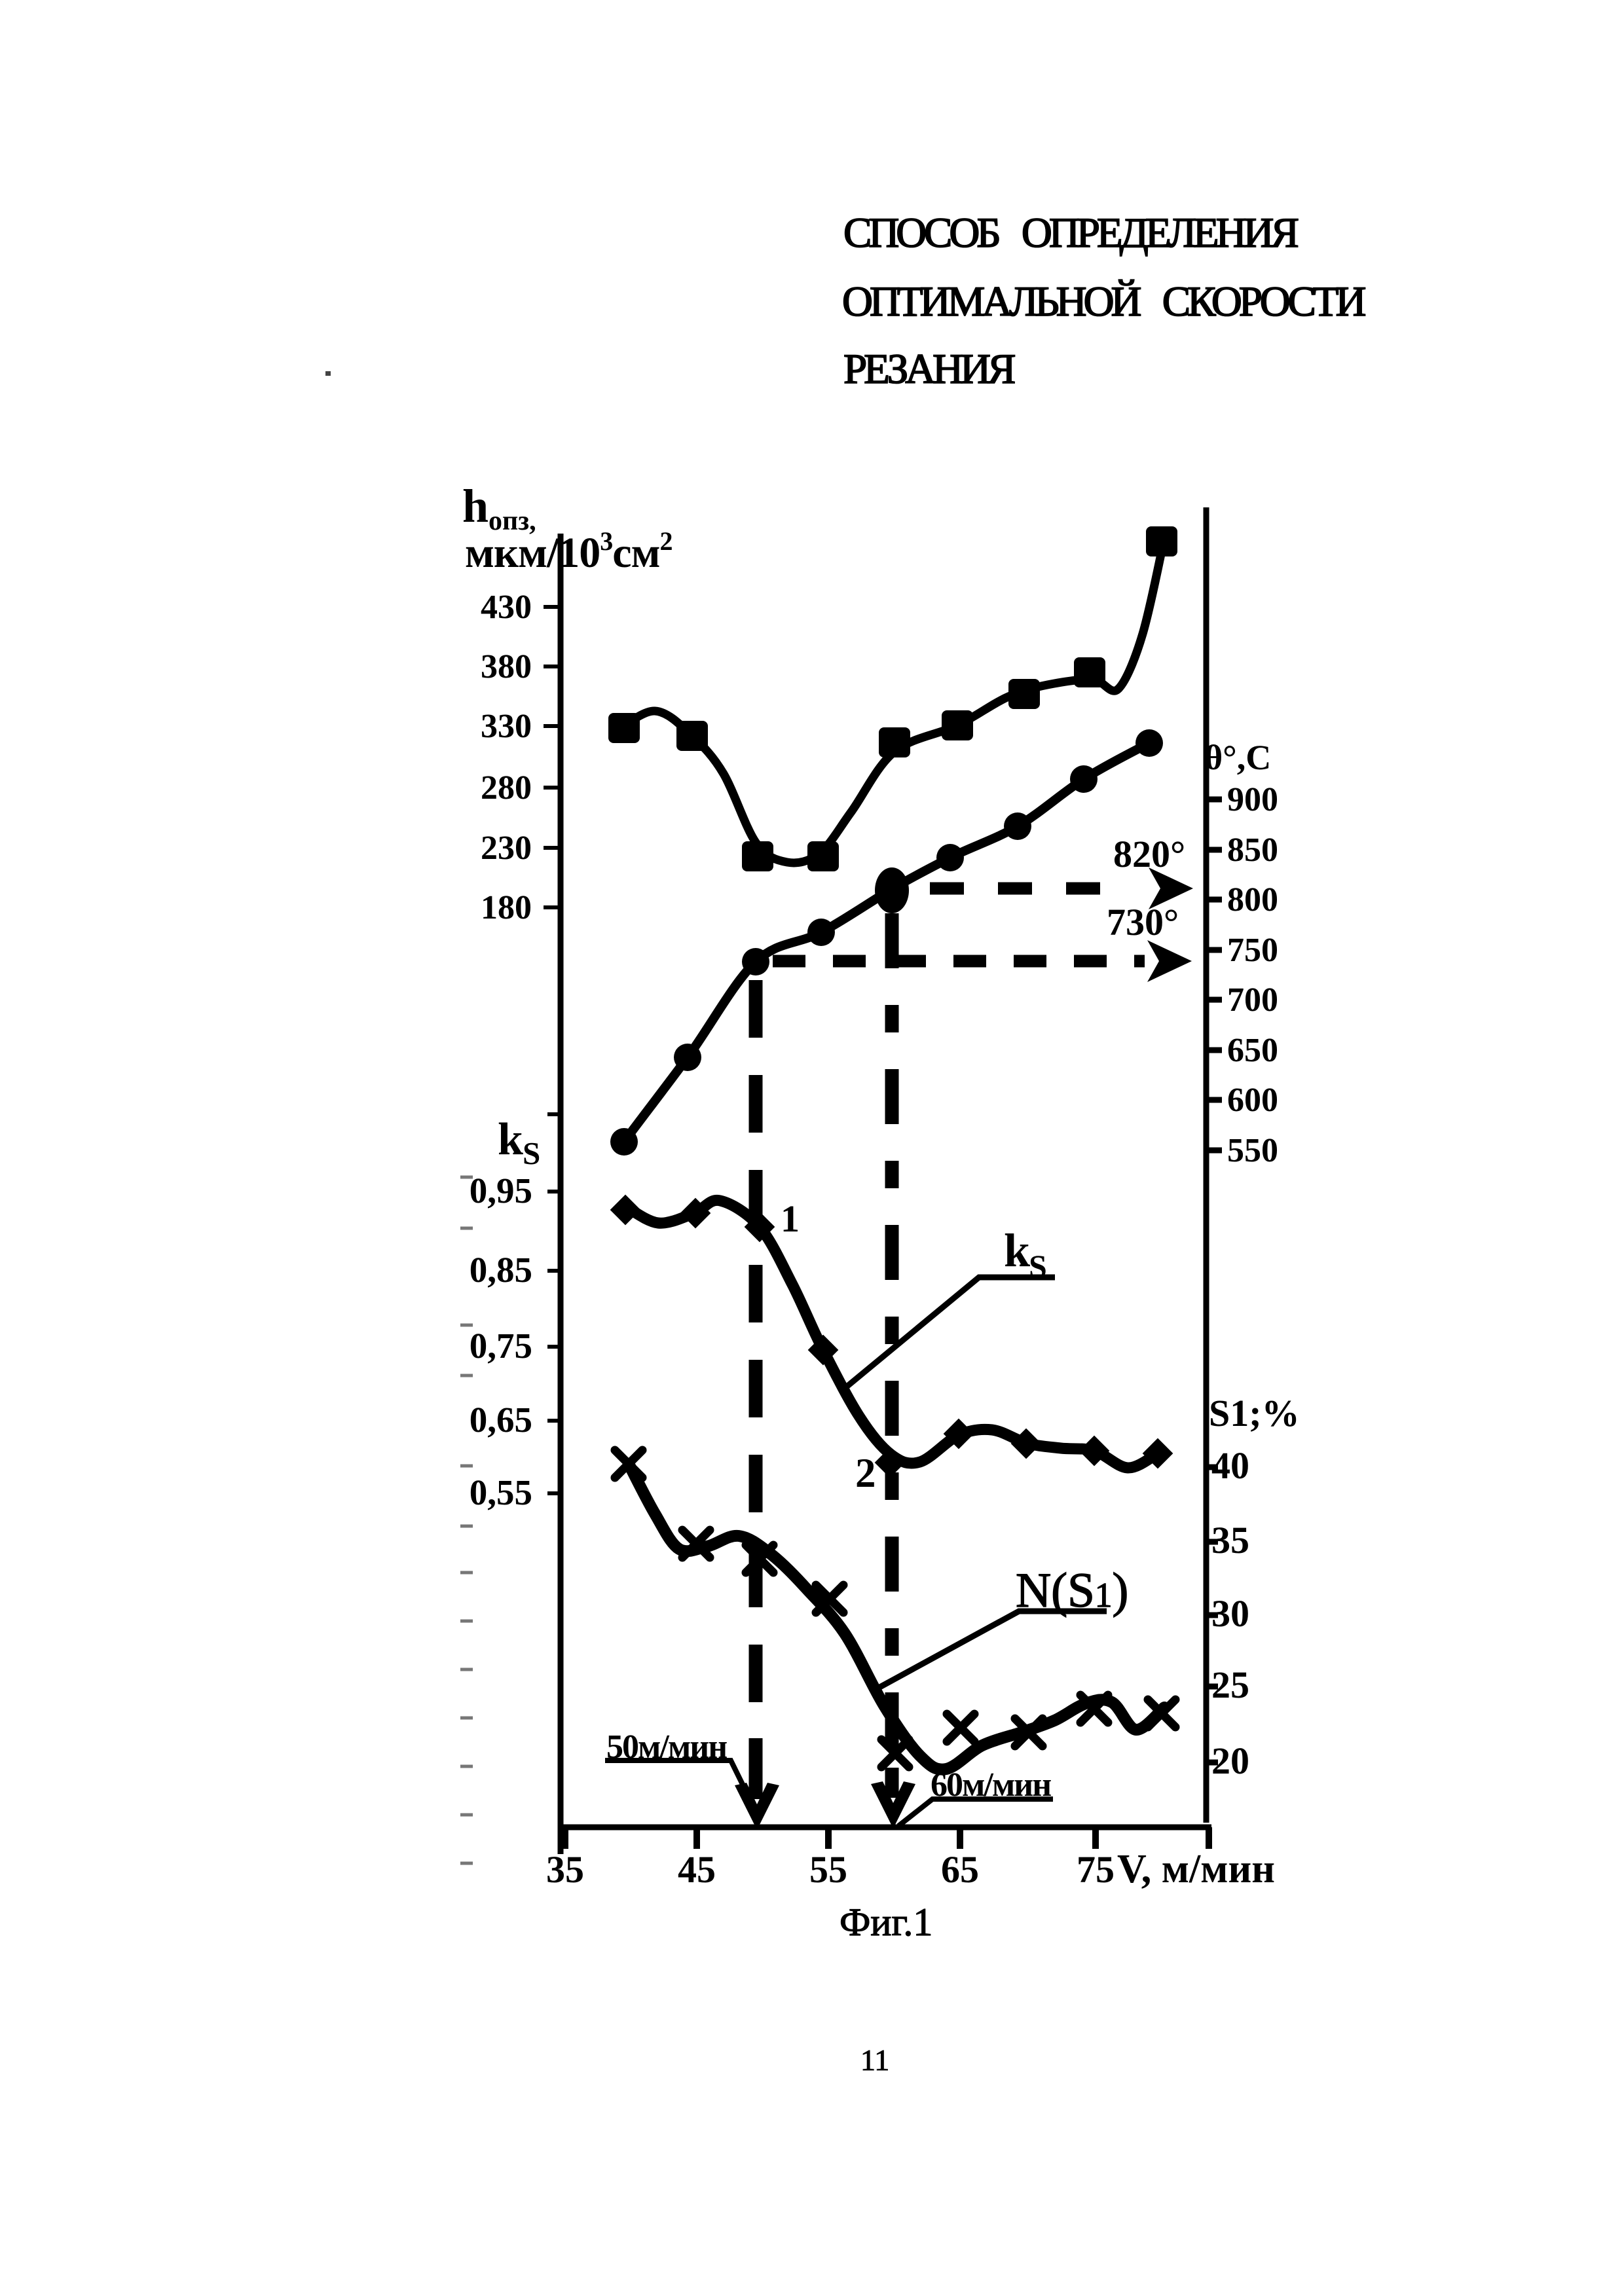 The width and height of the screenshot is (1624, 2296). I want to click on svg-text: 11, so click(874, 2060).